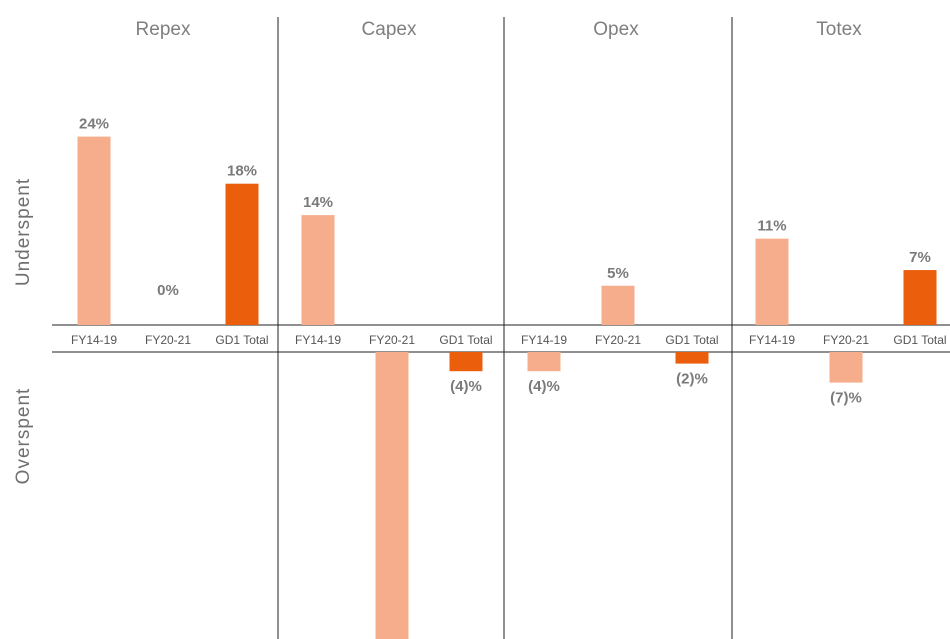 The height and width of the screenshot is (639, 950). What do you see at coordinates (544, 386) in the screenshot?
I see `value-label-opex-0: (4)%` at bounding box center [544, 386].